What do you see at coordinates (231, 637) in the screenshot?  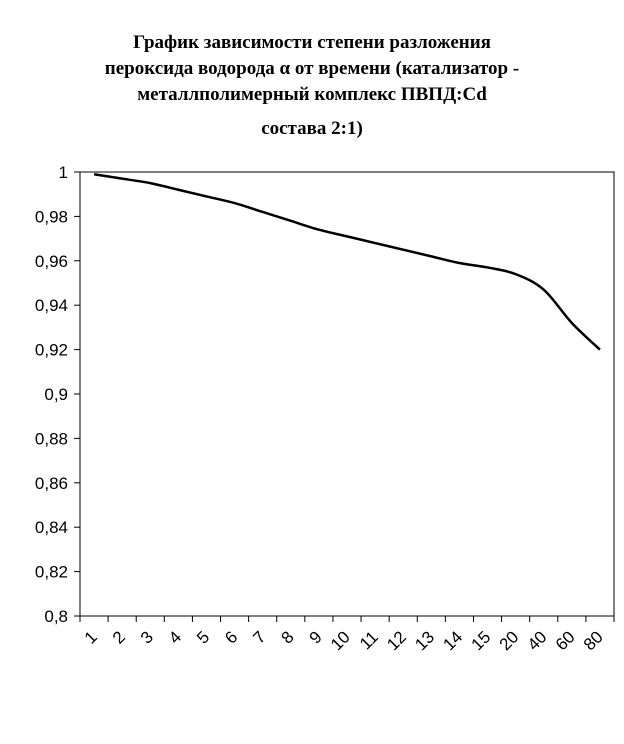 I see `x-tick-label: 6` at bounding box center [231, 637].